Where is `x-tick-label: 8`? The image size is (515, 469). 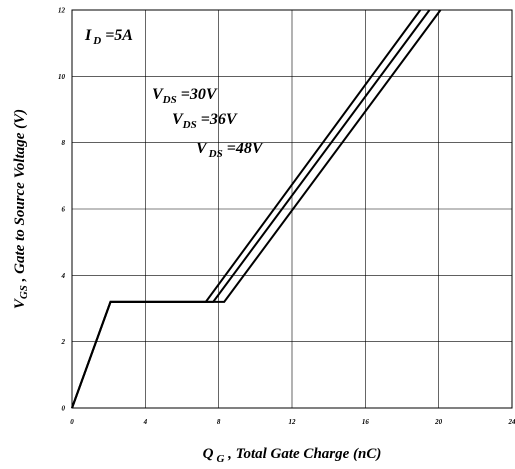
x-tick-label: 8 is located at coordinates (219, 422).